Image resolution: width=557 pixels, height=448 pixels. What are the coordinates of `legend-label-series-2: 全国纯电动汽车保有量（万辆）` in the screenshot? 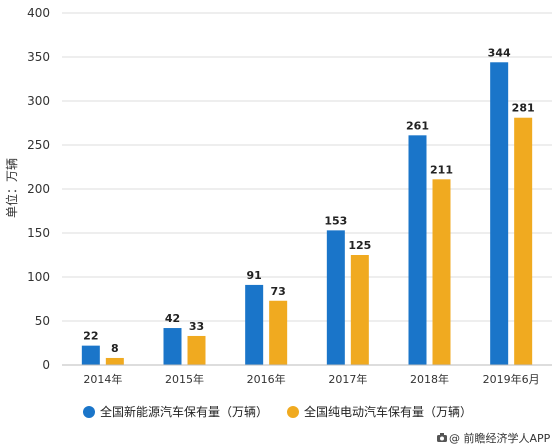 It's located at (388, 411).